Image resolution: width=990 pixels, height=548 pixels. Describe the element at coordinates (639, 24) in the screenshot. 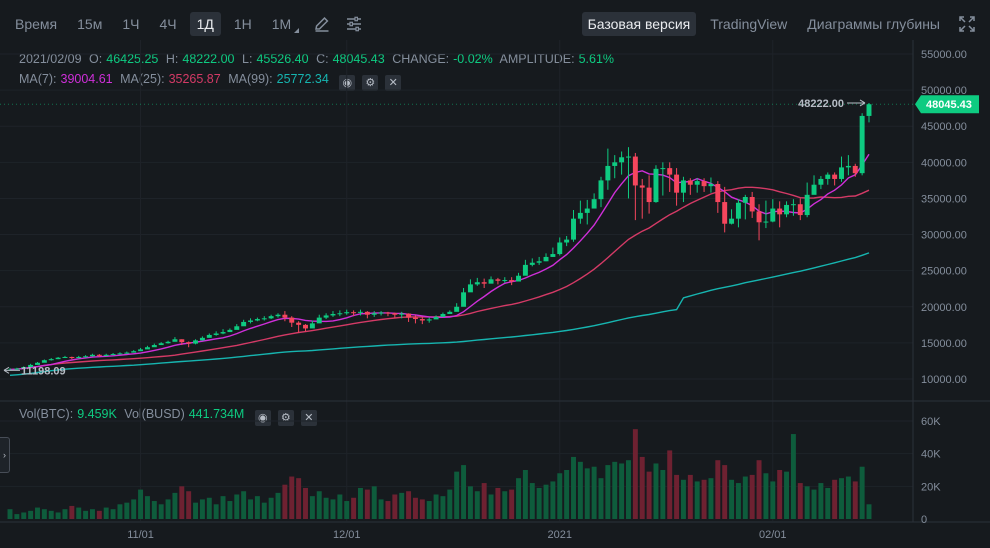

I see `view-tab-0: Базовая версия` at that location.